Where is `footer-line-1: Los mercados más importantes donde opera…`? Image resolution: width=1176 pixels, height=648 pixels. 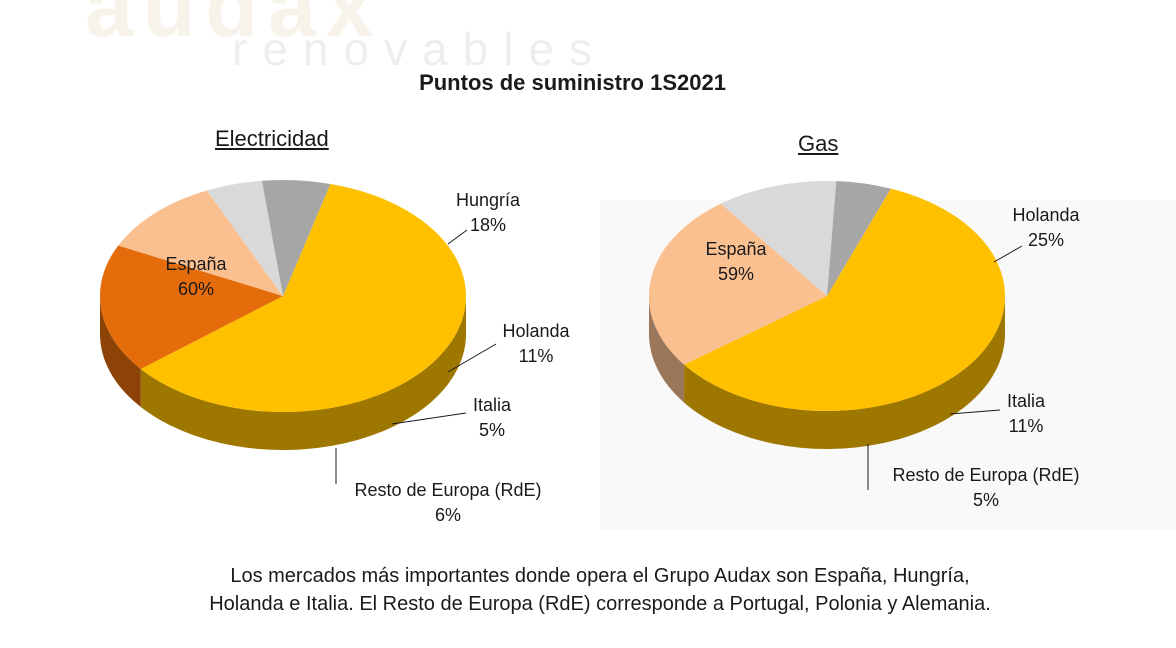
footer-line-1: Los mercados más importantes donde opera… is located at coordinates (600, 576).